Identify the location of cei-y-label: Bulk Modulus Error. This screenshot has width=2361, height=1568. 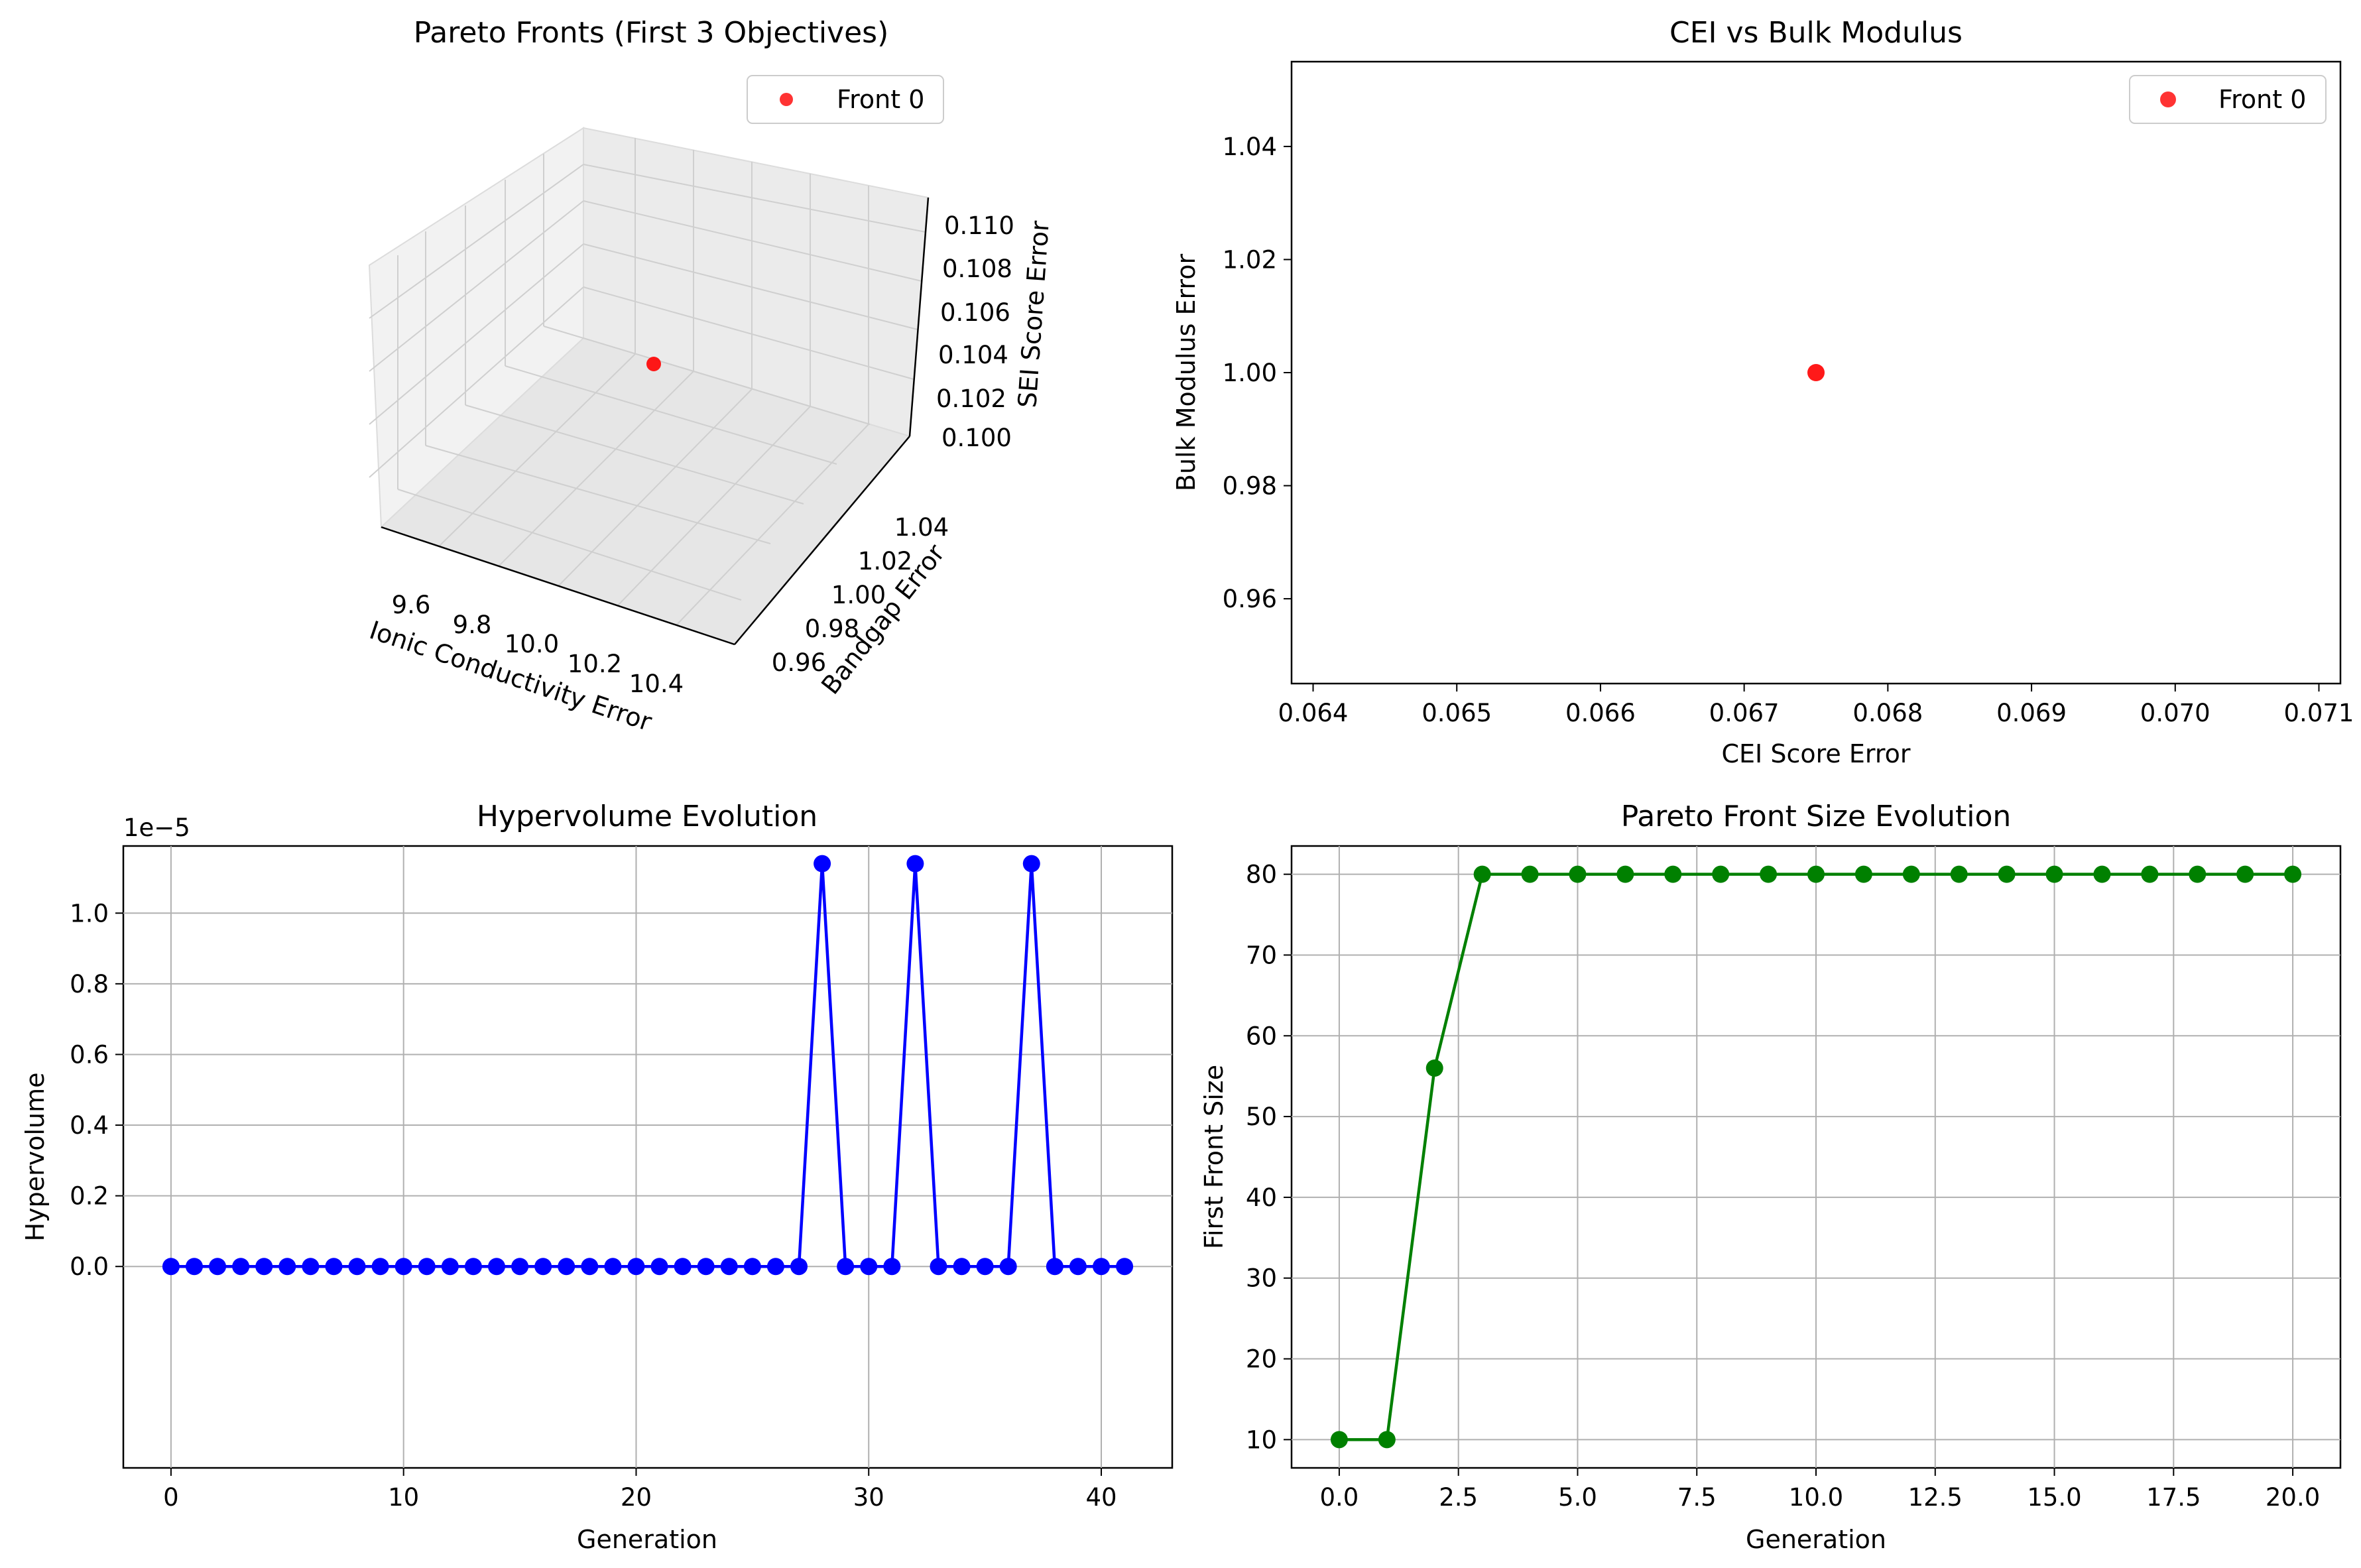
(1186, 373).